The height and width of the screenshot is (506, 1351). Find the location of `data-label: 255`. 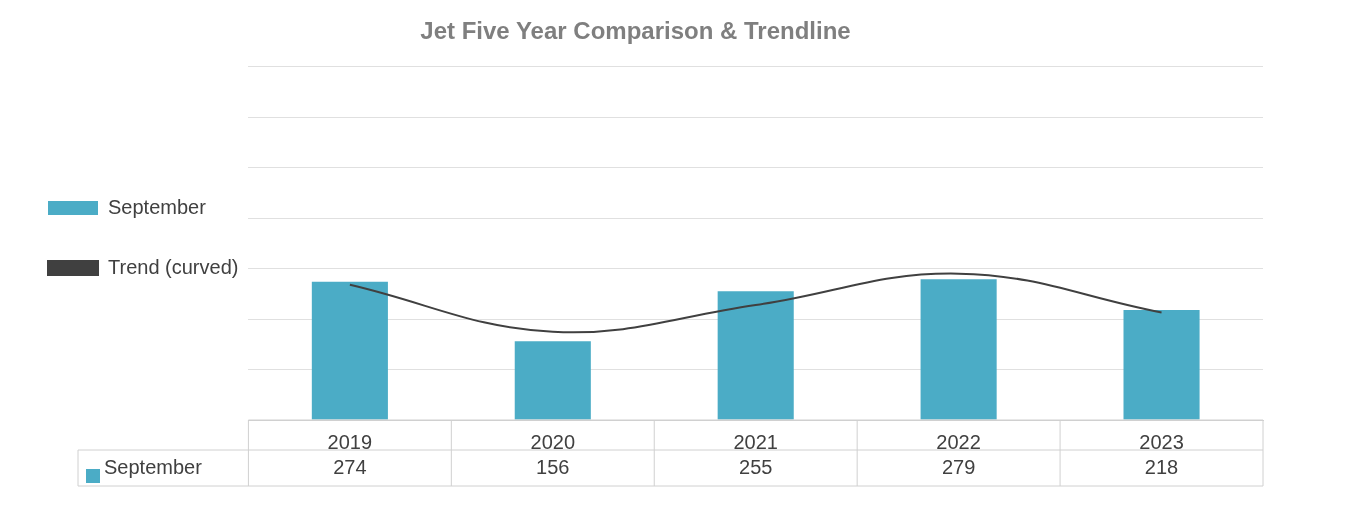

data-label: 255 is located at coordinates (756, 466).